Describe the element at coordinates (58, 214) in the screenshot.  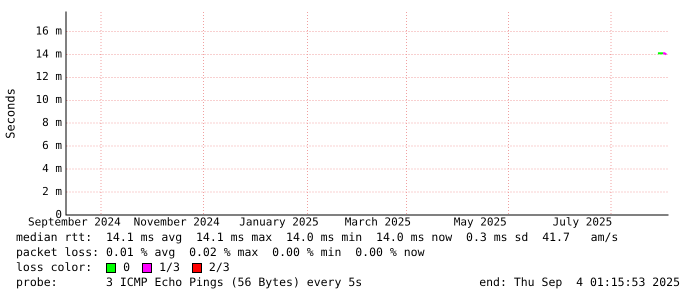
I see `y-tick-label: 0` at that location.